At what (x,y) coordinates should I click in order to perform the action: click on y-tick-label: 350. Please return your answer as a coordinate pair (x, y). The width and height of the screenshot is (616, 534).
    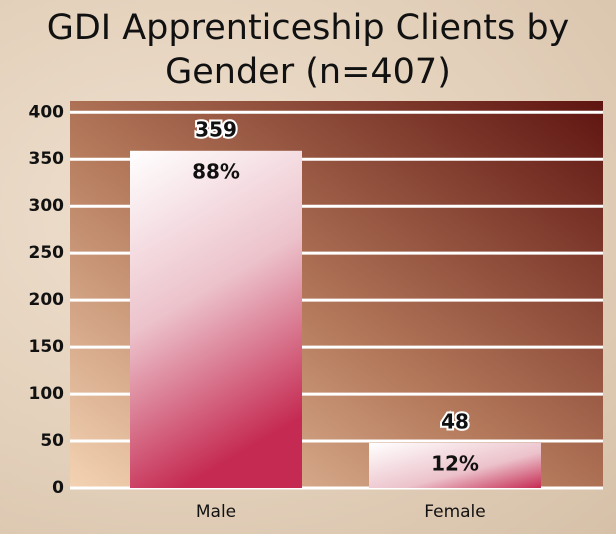
    Looking at the image, I should click on (47, 159).